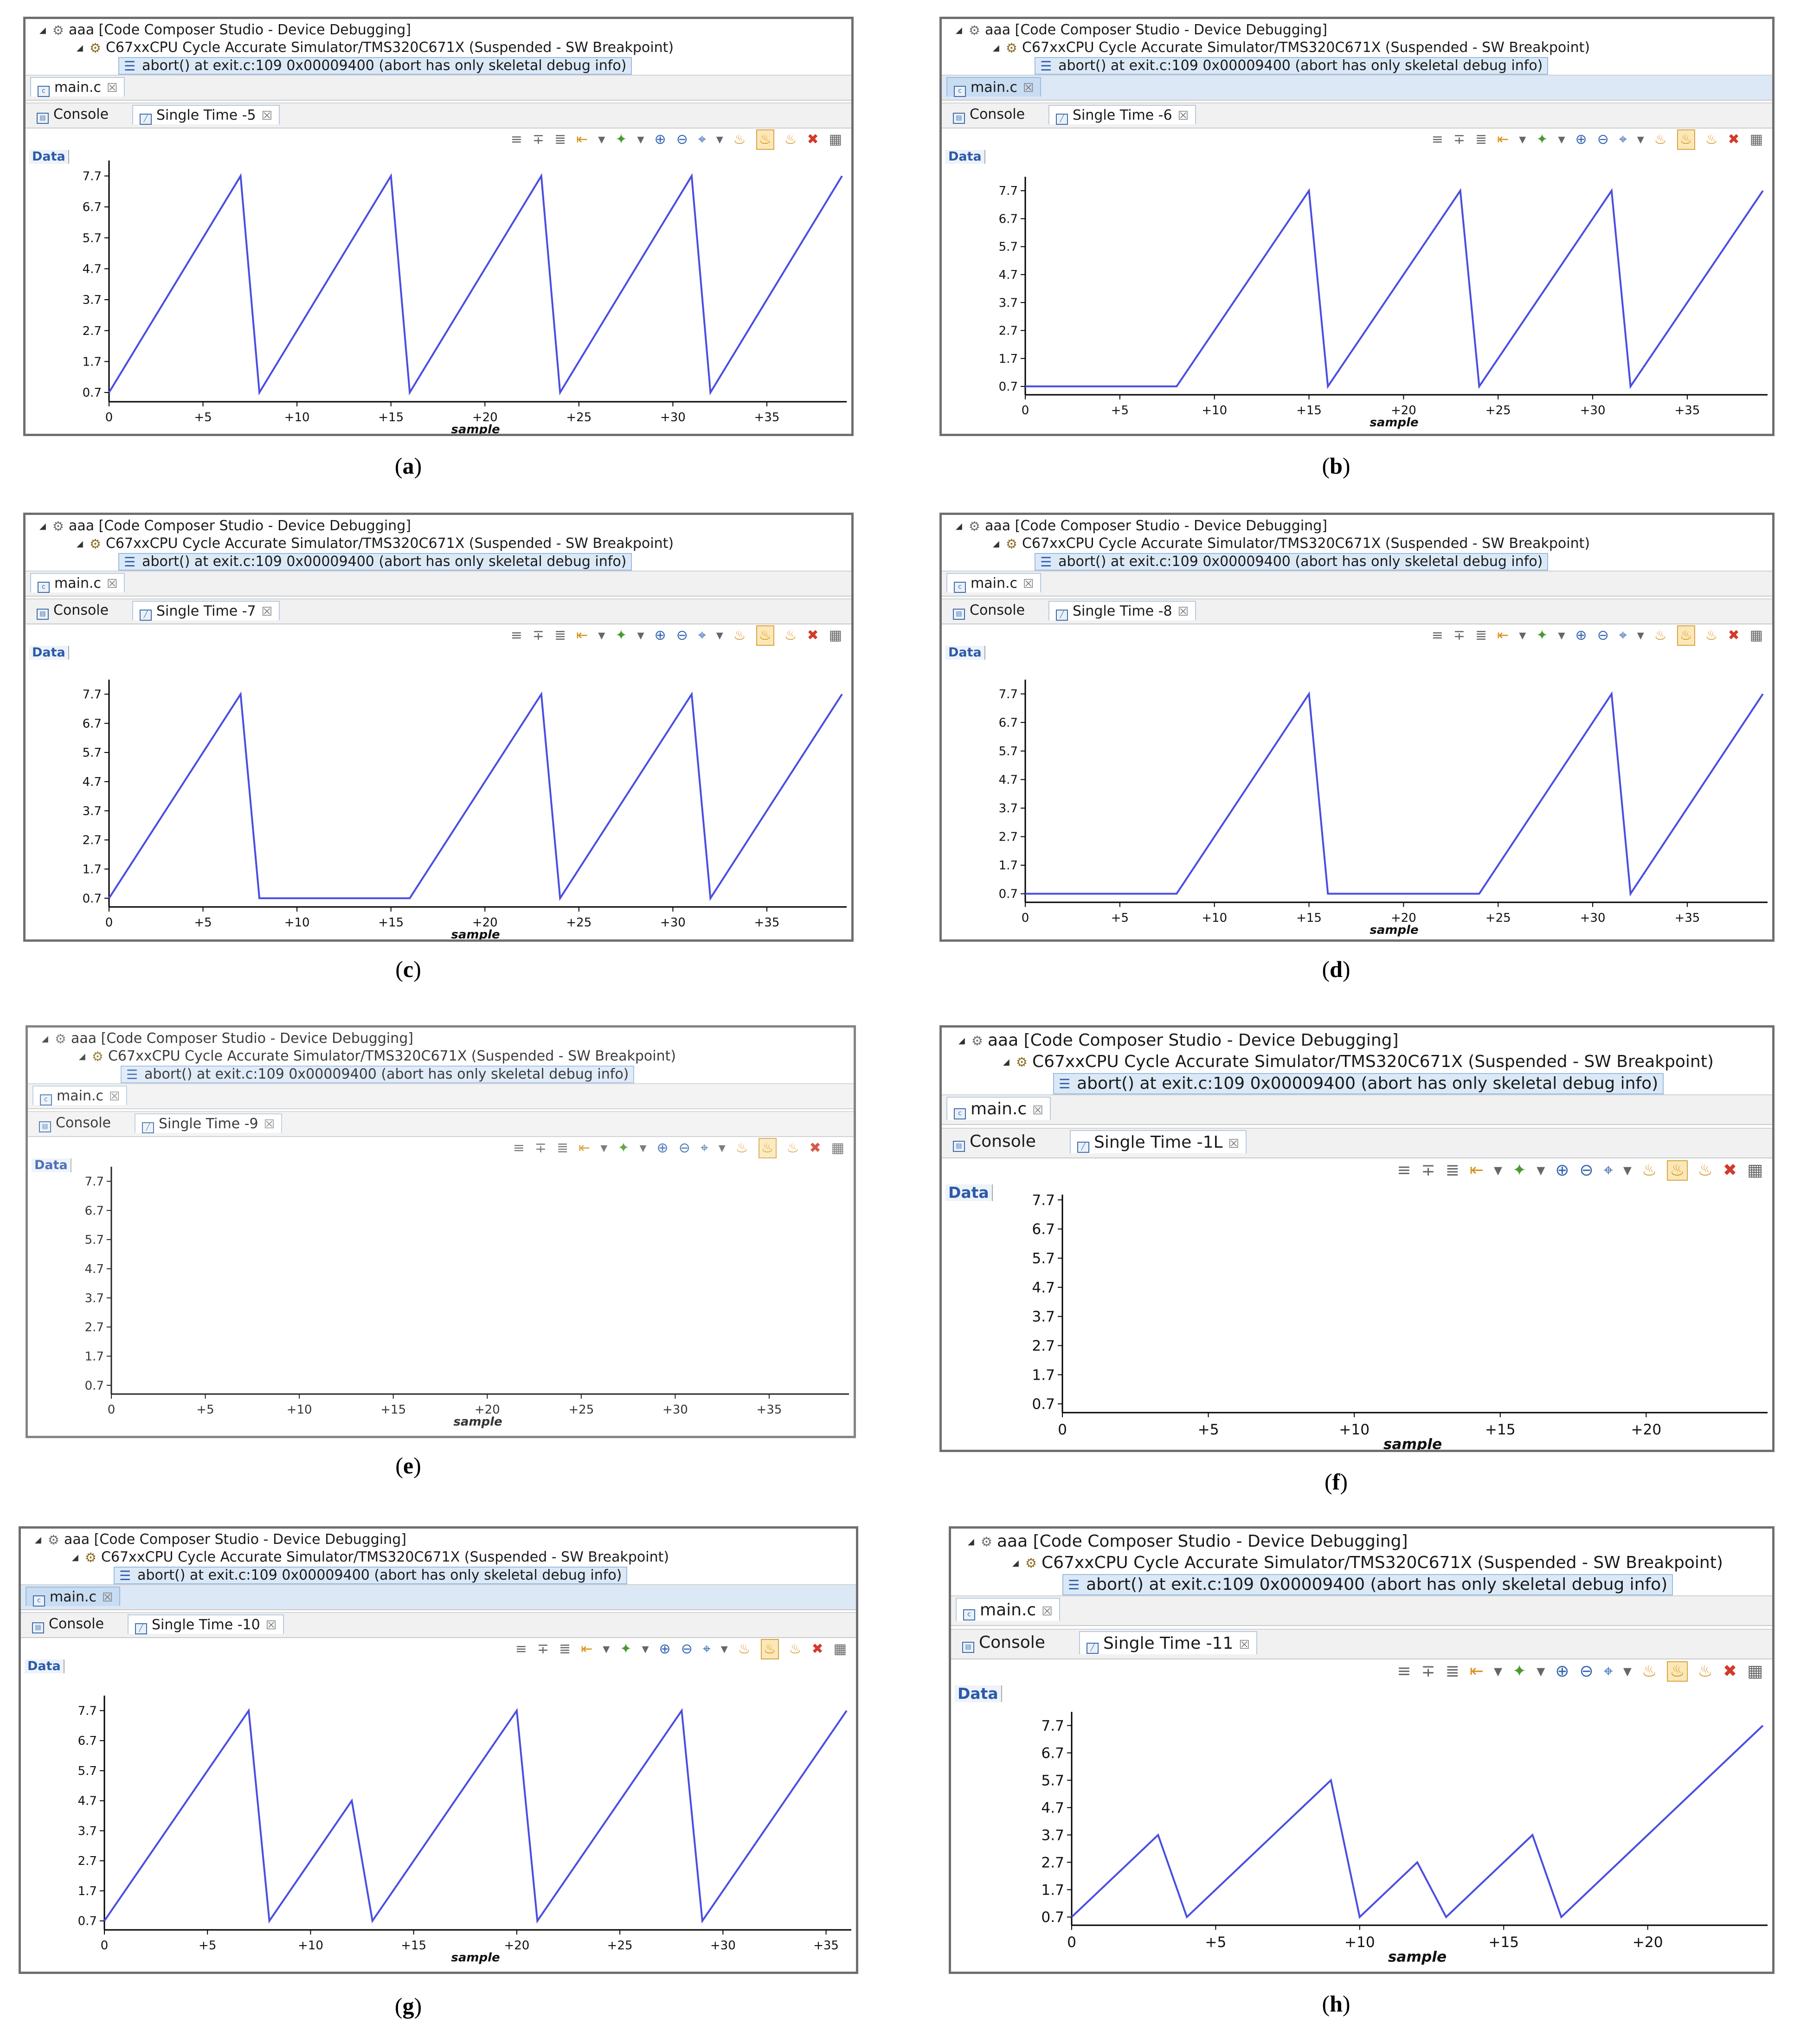 This screenshot has width=1794, height=2044. Describe the element at coordinates (1168, 1642) in the screenshot. I see `tab-single-time: ╱ Single Time -11 ☒` at that location.